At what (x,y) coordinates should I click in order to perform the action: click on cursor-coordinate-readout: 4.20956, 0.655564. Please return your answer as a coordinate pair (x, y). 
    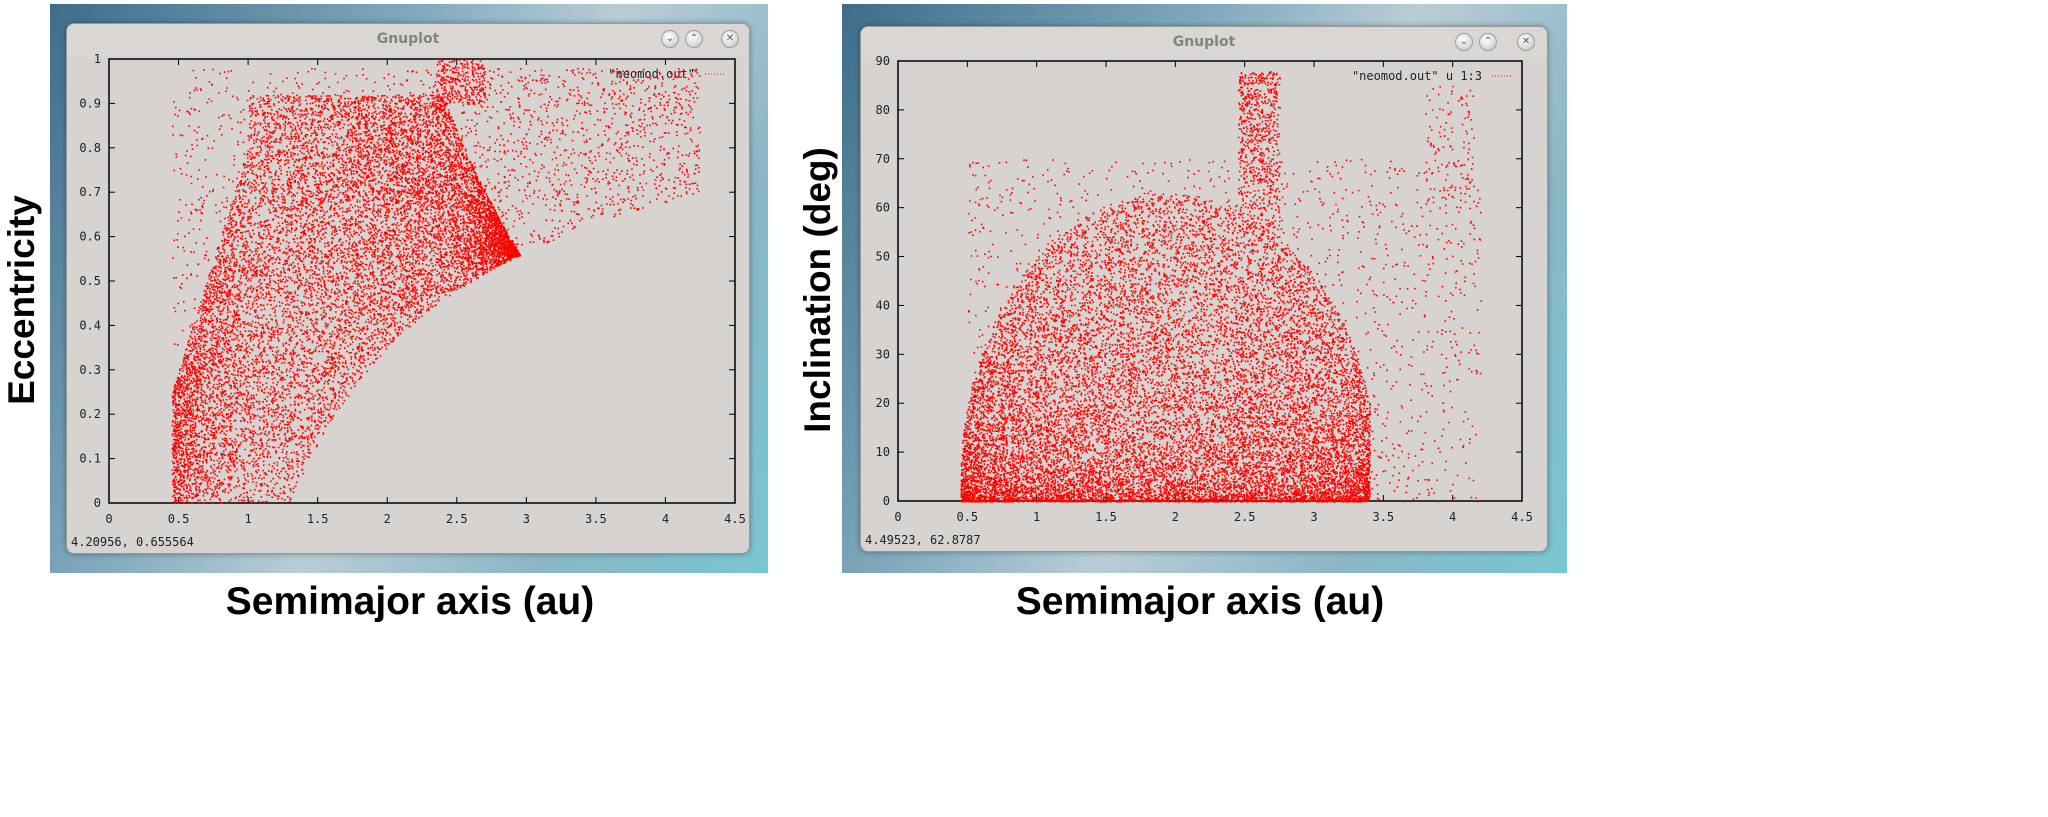
    Looking at the image, I should click on (132, 542).